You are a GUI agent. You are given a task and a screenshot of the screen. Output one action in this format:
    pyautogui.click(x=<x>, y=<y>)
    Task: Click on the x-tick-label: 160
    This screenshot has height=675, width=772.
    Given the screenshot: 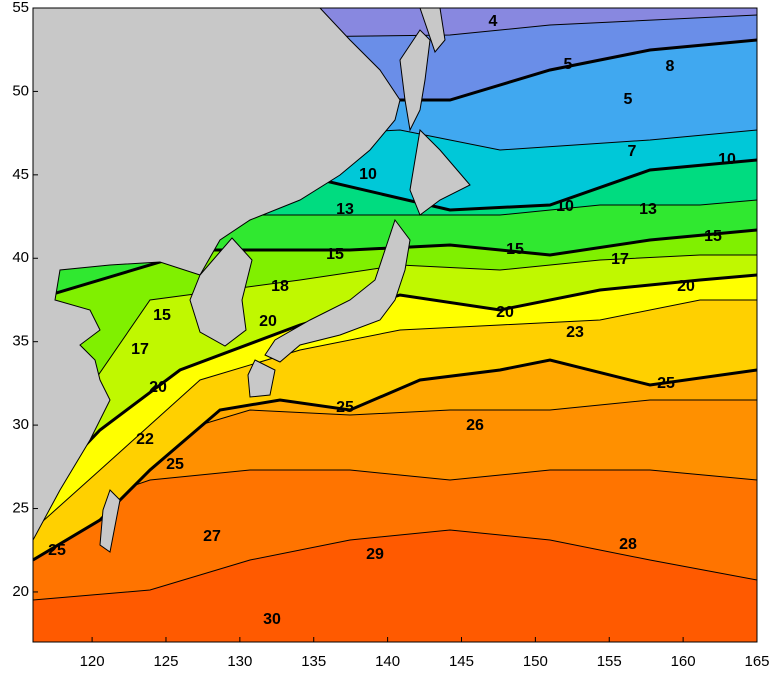 What is the action you would take?
    pyautogui.click(x=683, y=661)
    